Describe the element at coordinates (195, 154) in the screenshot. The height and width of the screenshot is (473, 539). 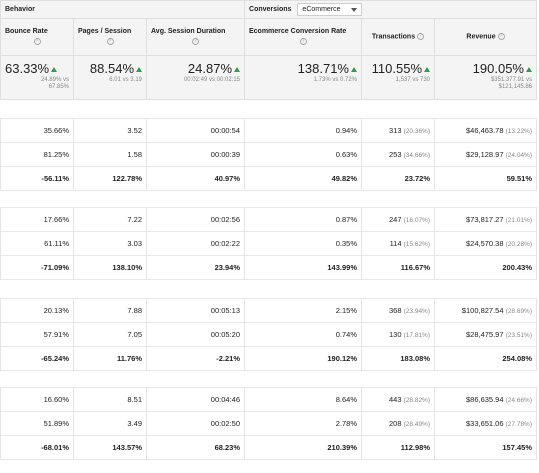
I see `avg-duration-cell: 00:00:39` at that location.